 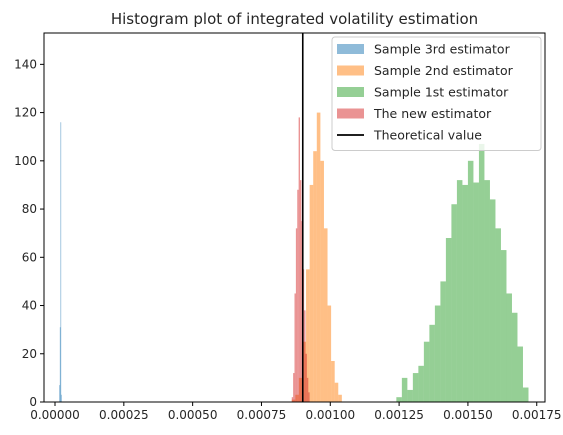 What do you see at coordinates (432, 113) in the screenshot?
I see `legend-label: The new estimator` at bounding box center [432, 113].